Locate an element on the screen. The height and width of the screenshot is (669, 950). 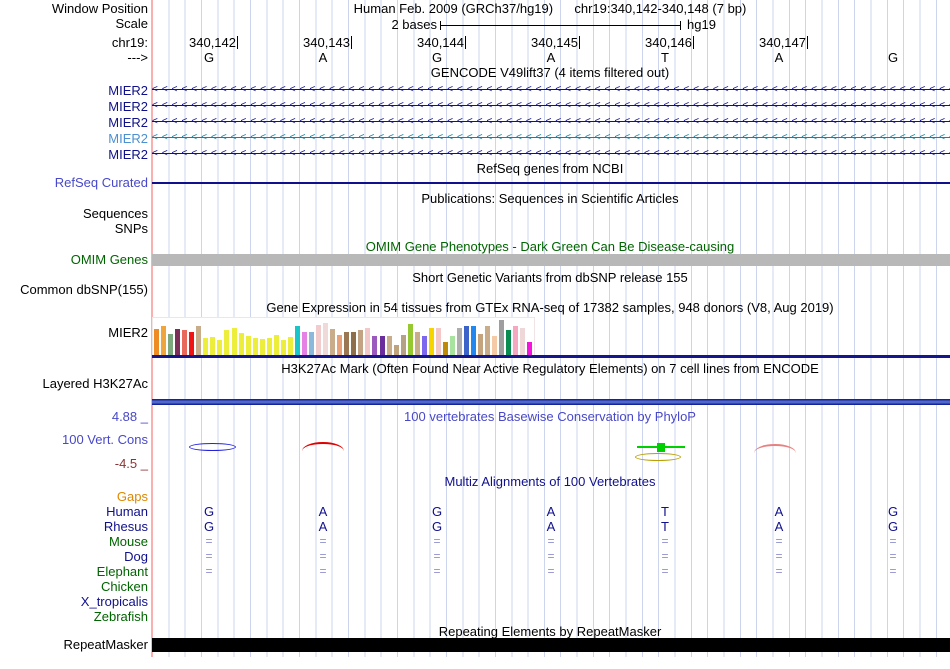
multiz-row-label-gaps: Gaps is located at coordinates (132, 496).